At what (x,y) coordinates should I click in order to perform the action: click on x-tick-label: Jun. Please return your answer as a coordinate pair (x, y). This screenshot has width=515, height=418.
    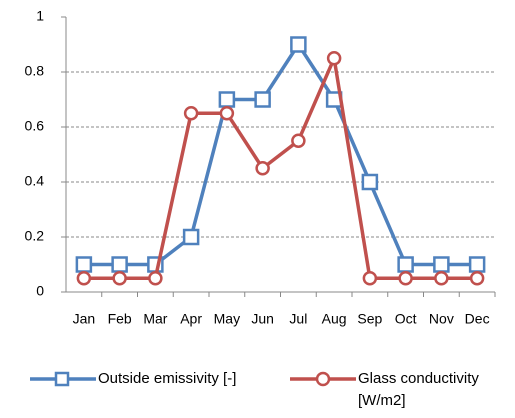
    Looking at the image, I should click on (262, 319).